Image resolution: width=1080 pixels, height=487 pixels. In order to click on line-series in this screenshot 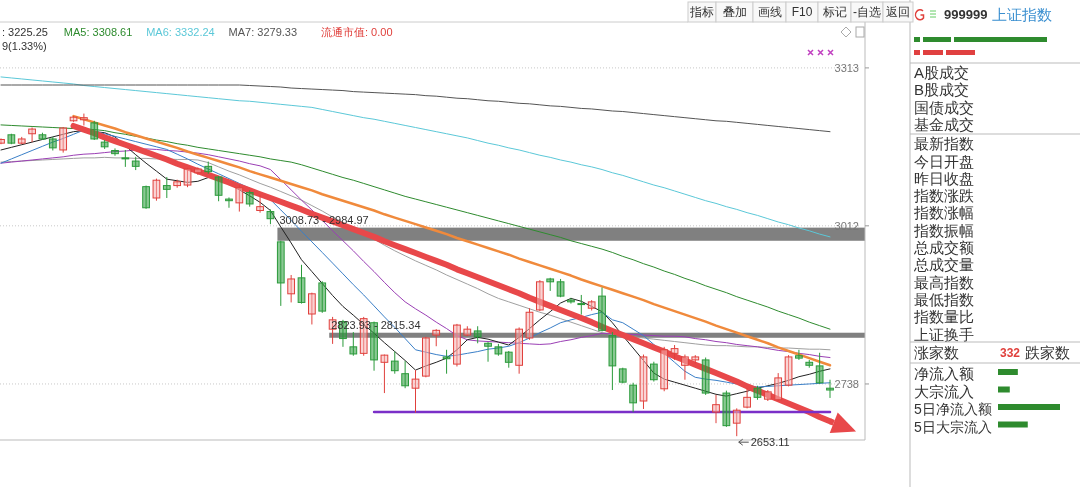, I will do `click(415, 108)`.